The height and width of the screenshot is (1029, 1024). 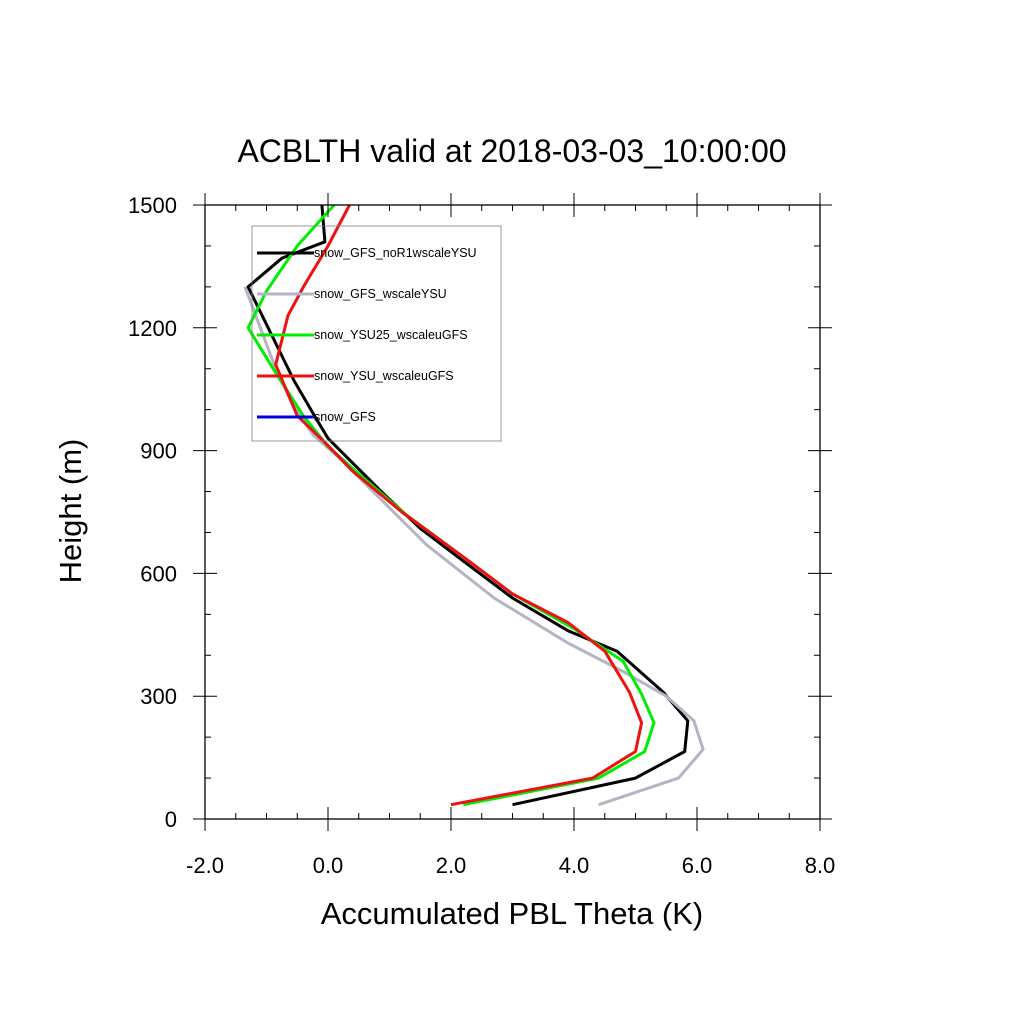 I want to click on x-tick-label-2: 2.0, so click(x=451, y=865).